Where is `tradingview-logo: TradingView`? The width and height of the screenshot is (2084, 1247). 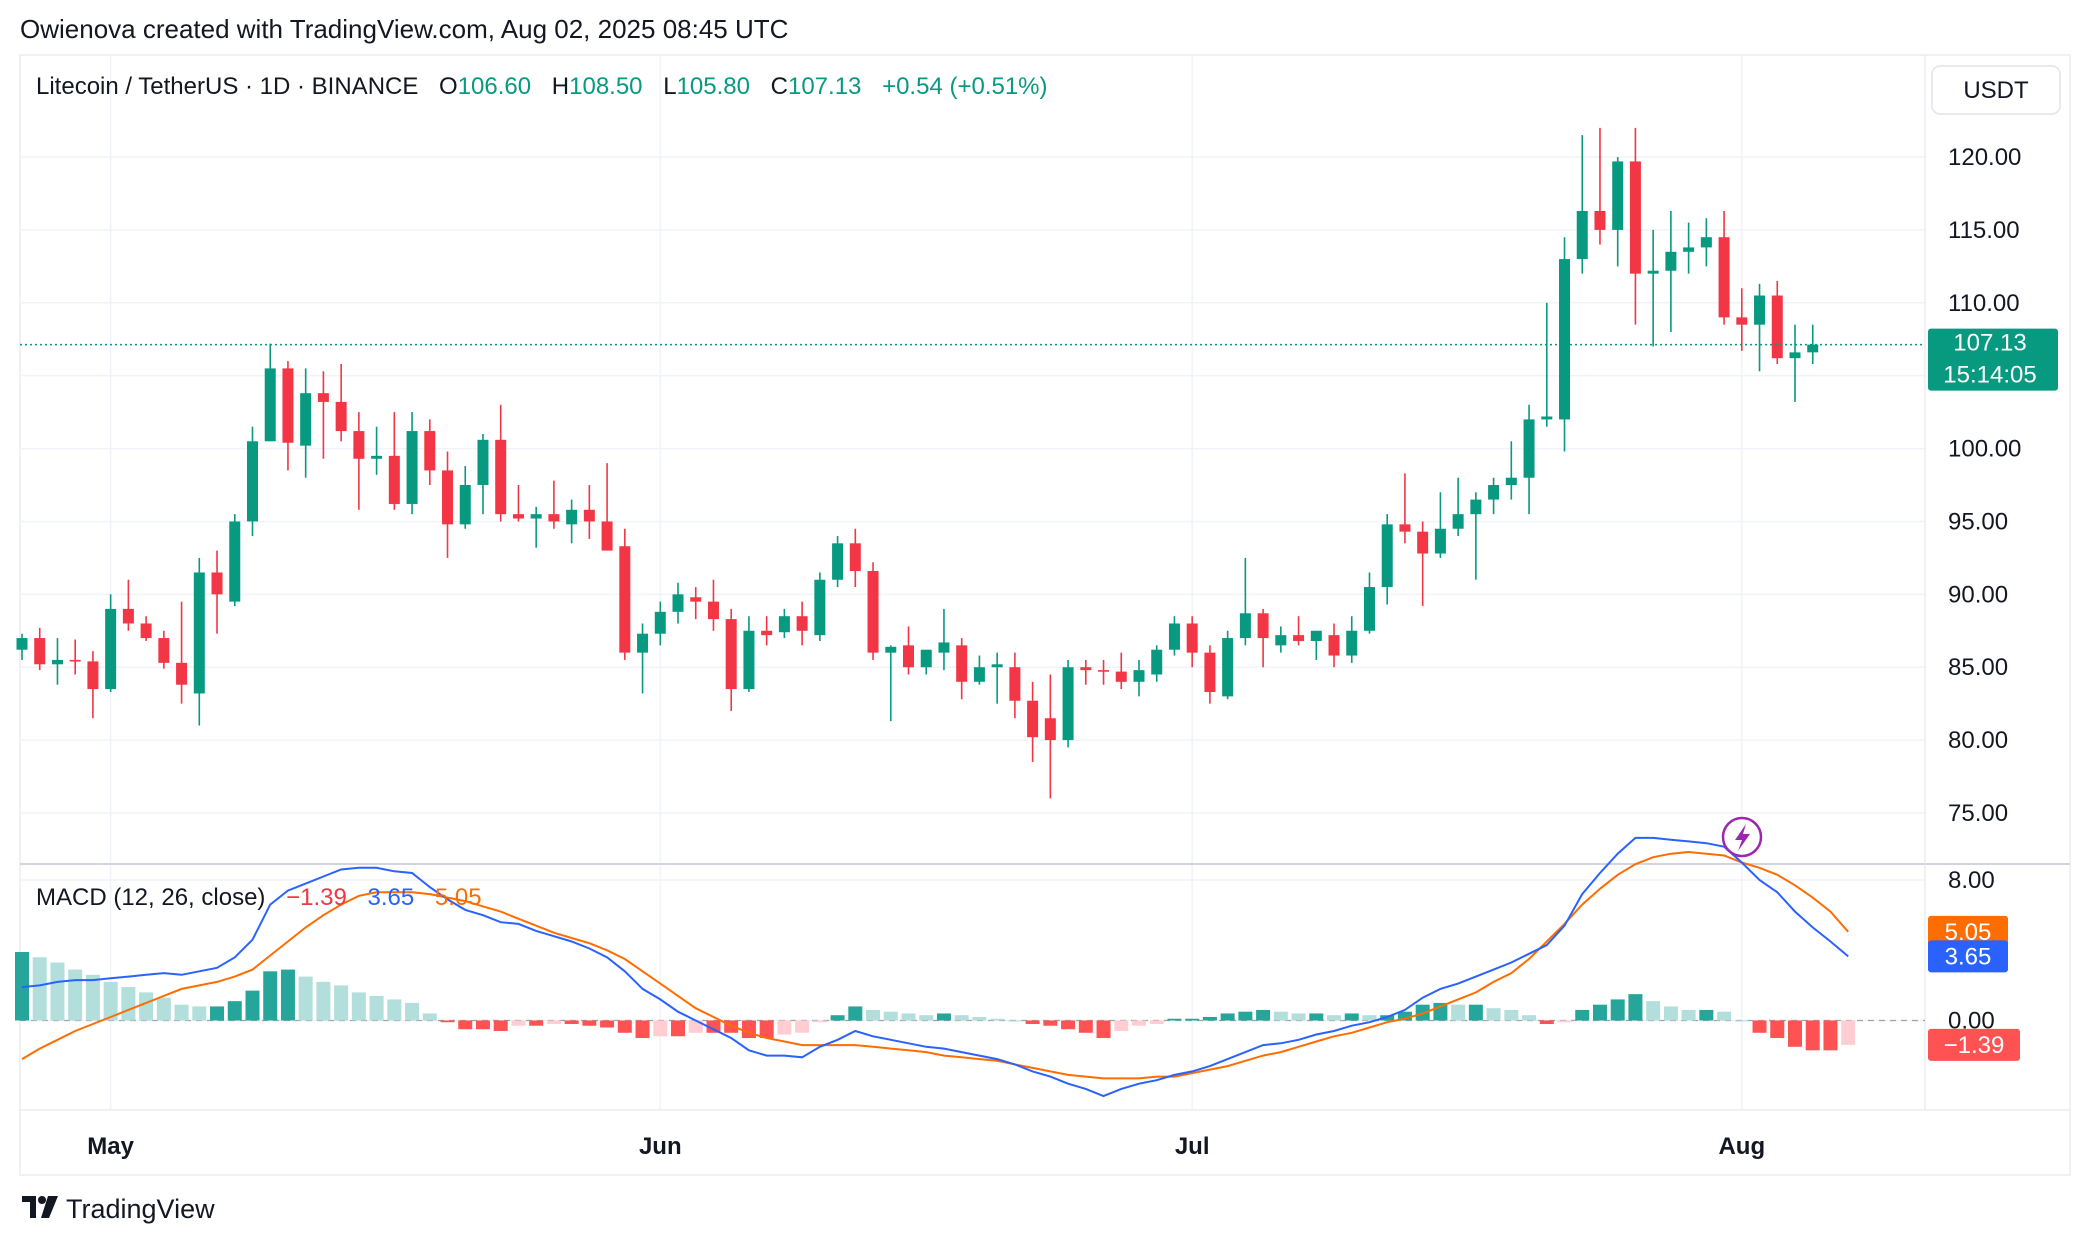
tradingview-logo: TradingView is located at coordinates (118, 1209).